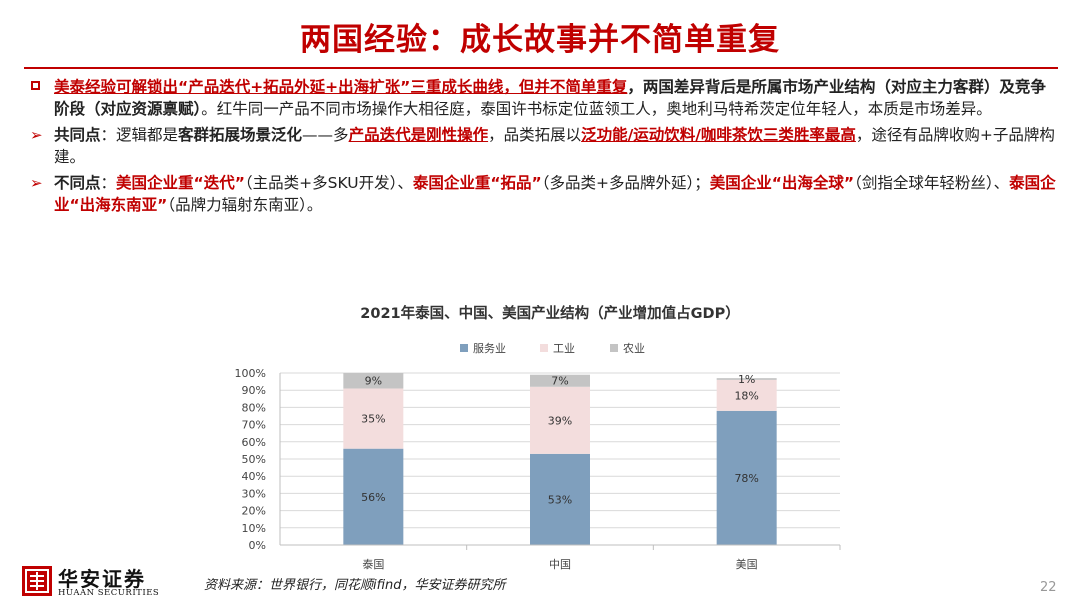 This screenshot has height=608, width=1080. I want to click on common-label: 共同点, so click(77, 135).